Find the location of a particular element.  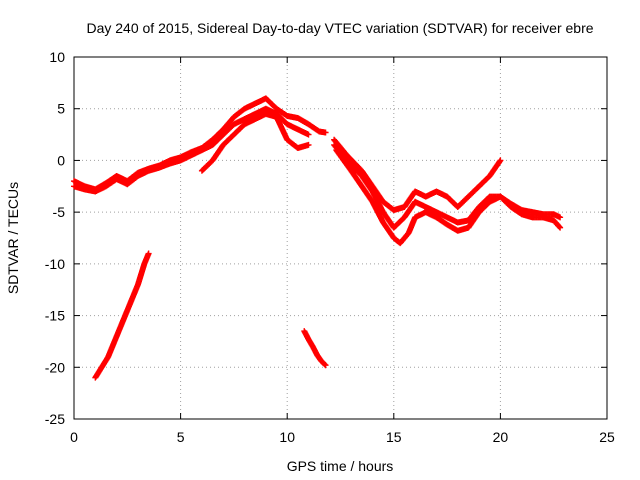

x-tick-label: 20 is located at coordinates (501, 437).